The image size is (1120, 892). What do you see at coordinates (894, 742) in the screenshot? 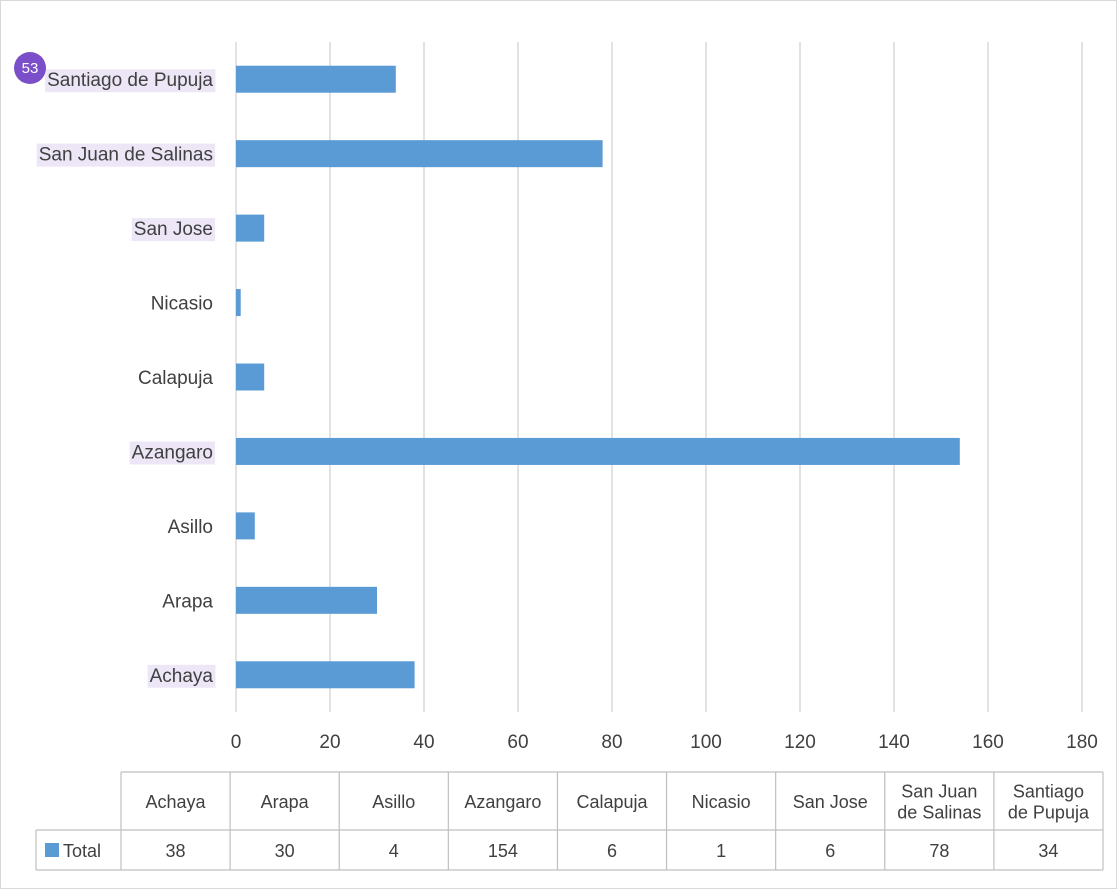
I see `x-tick-label: 140` at bounding box center [894, 742].